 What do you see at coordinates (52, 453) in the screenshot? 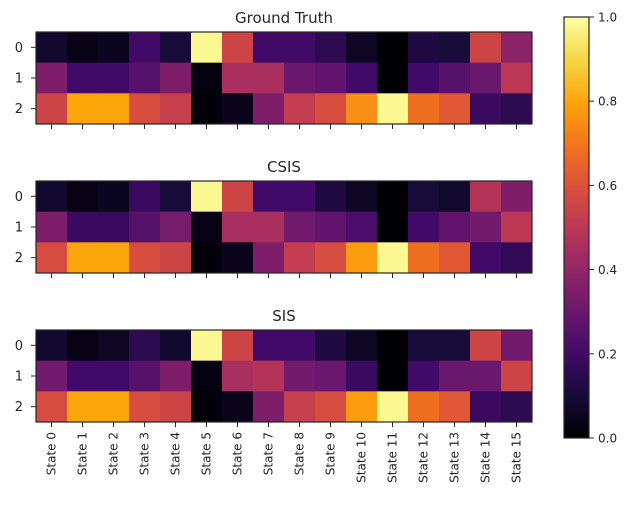
I see `x-tick-label: State 0` at bounding box center [52, 453].